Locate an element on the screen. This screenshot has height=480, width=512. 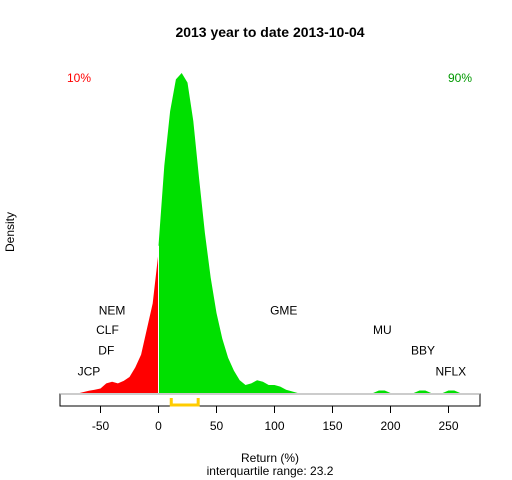
ticker-label: MU is located at coordinates (382, 330).